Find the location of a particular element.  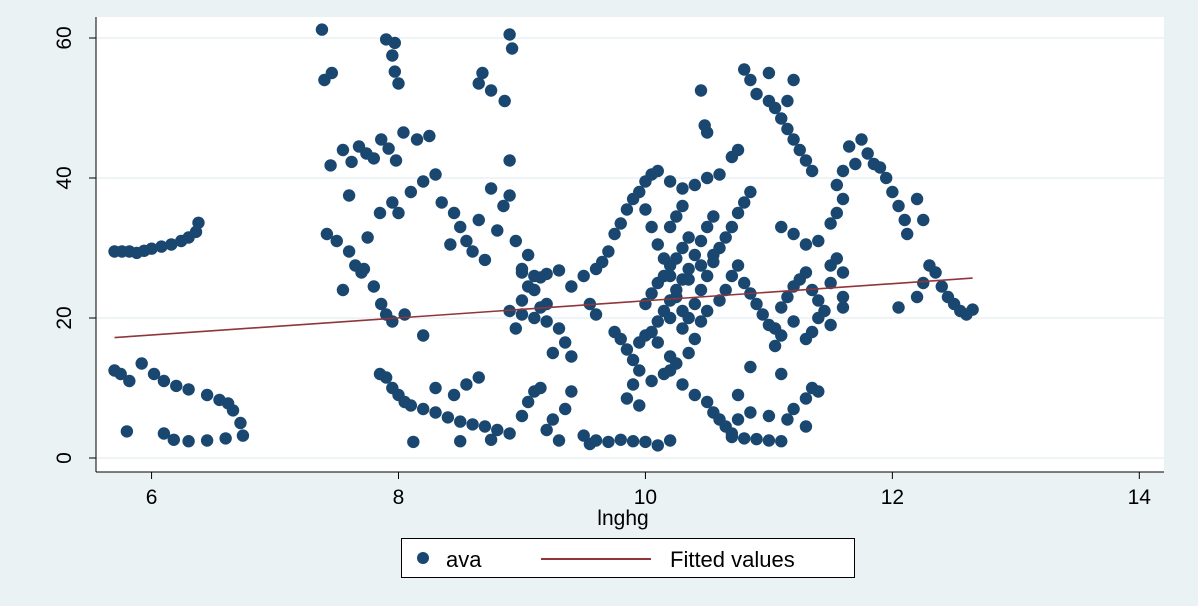

x-tick-label: 8 is located at coordinates (399, 497).